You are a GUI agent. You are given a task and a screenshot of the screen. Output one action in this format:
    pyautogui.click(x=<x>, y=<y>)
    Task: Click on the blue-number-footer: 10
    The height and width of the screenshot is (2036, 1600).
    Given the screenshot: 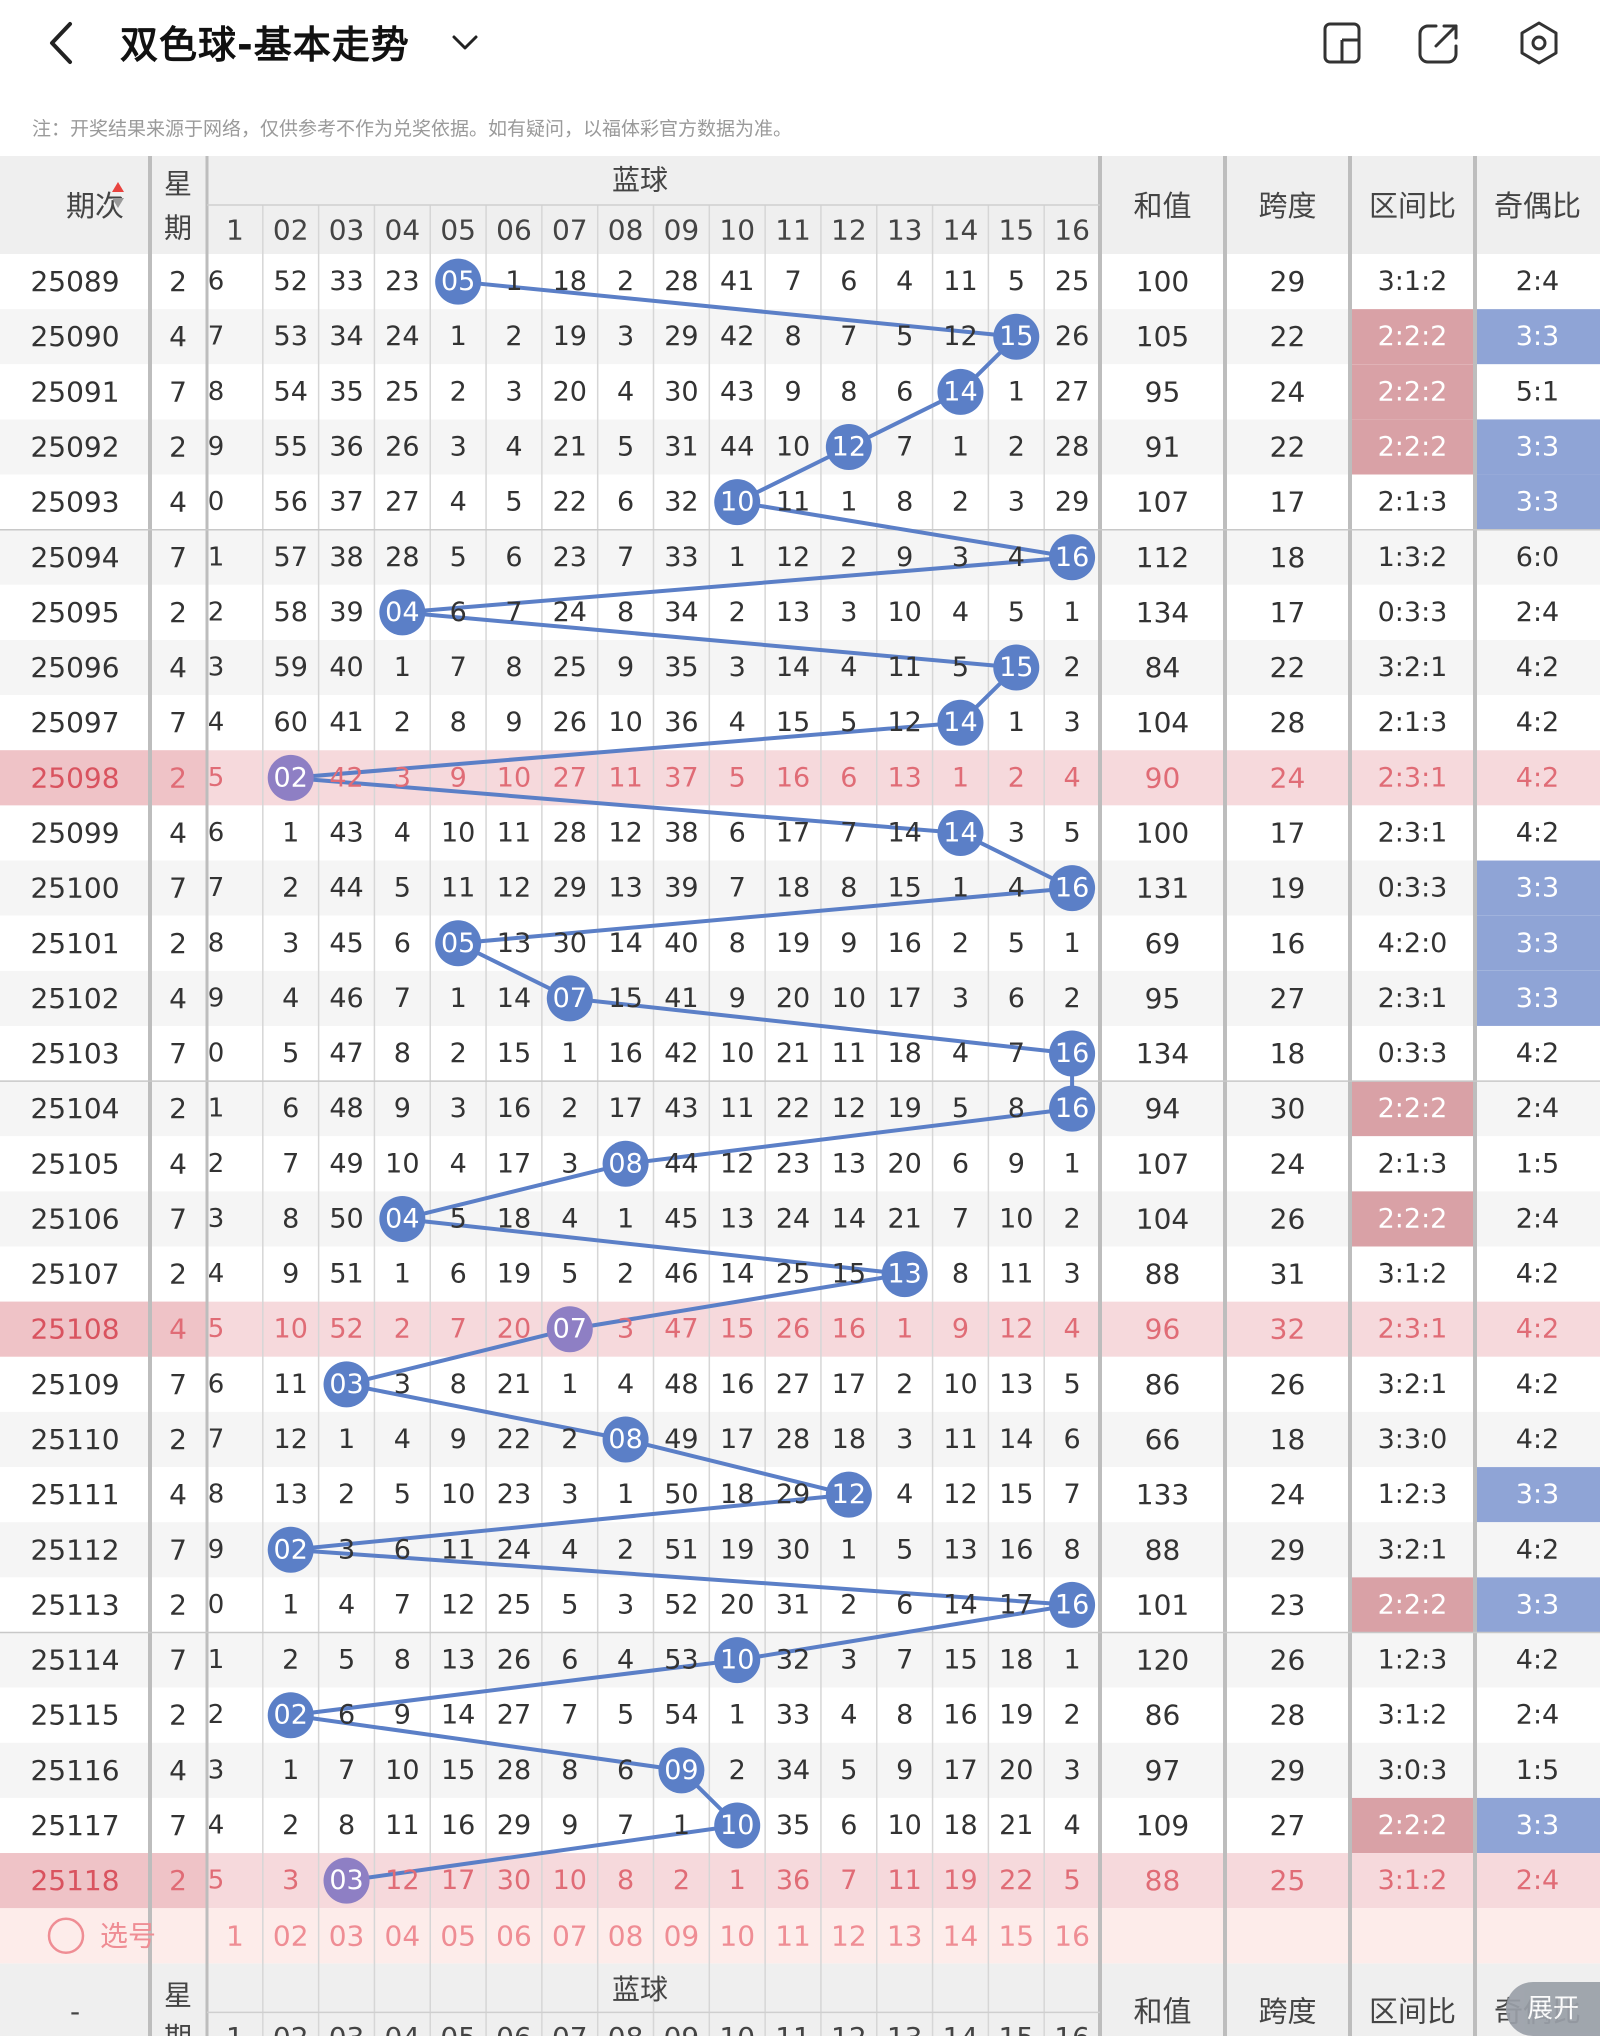 What is the action you would take?
    pyautogui.click(x=737, y=2028)
    